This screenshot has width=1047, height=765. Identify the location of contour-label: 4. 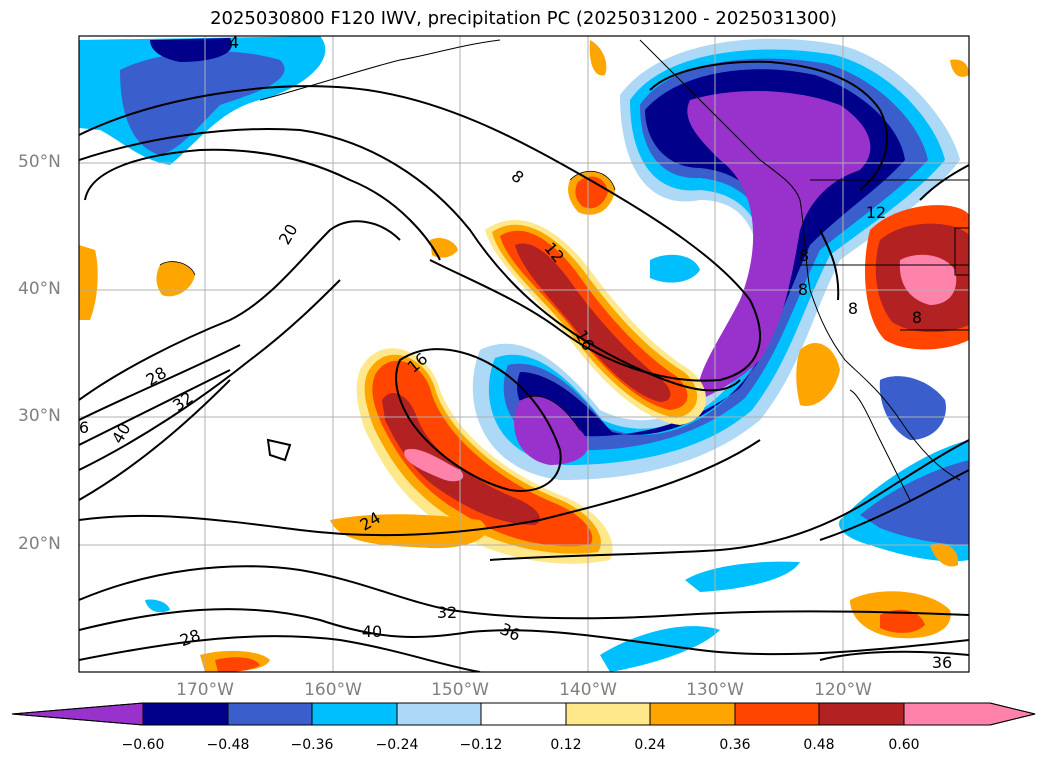
(234, 42).